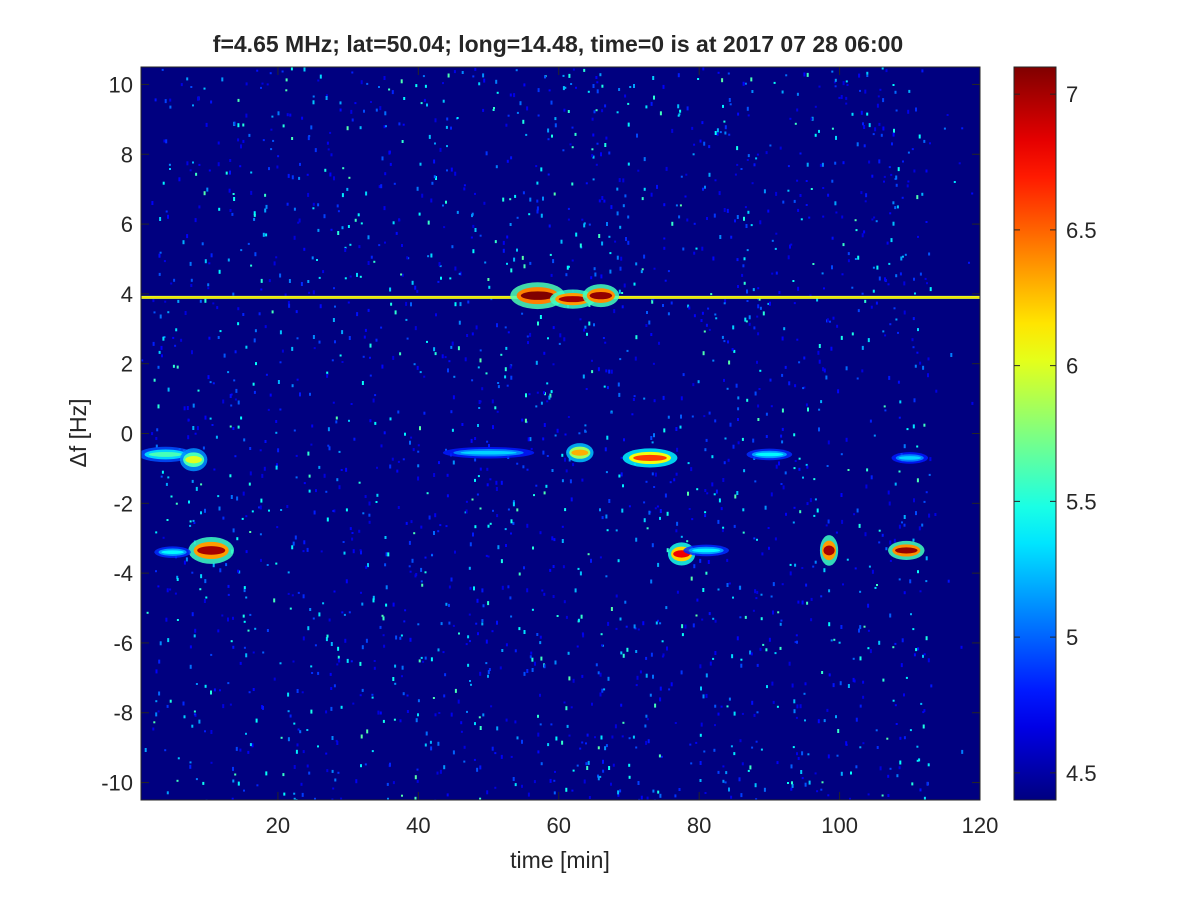  What do you see at coordinates (559, 825) in the screenshot?
I see `x-tick-label: 60` at bounding box center [559, 825].